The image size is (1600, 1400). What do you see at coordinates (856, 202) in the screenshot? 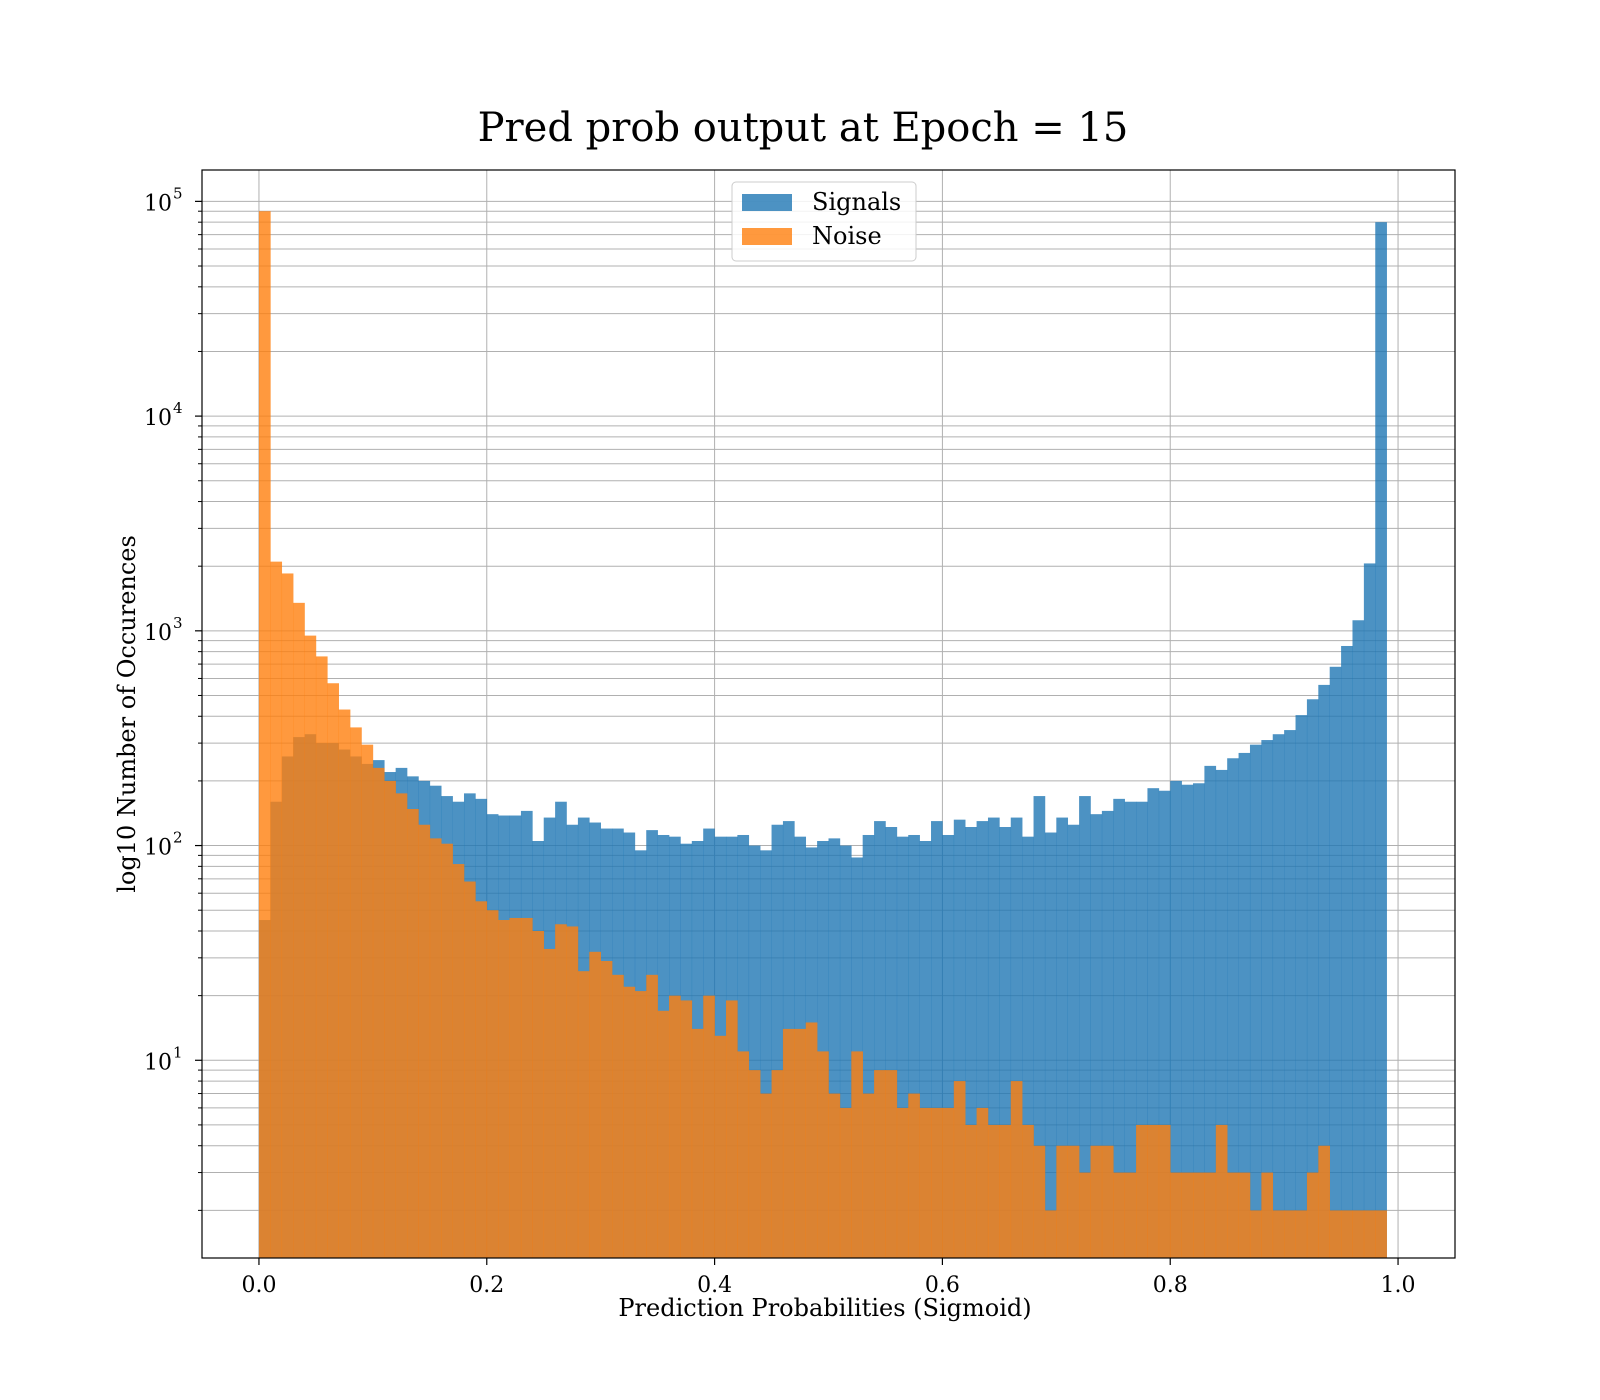
I see `legend-label-signals: Signals` at bounding box center [856, 202].